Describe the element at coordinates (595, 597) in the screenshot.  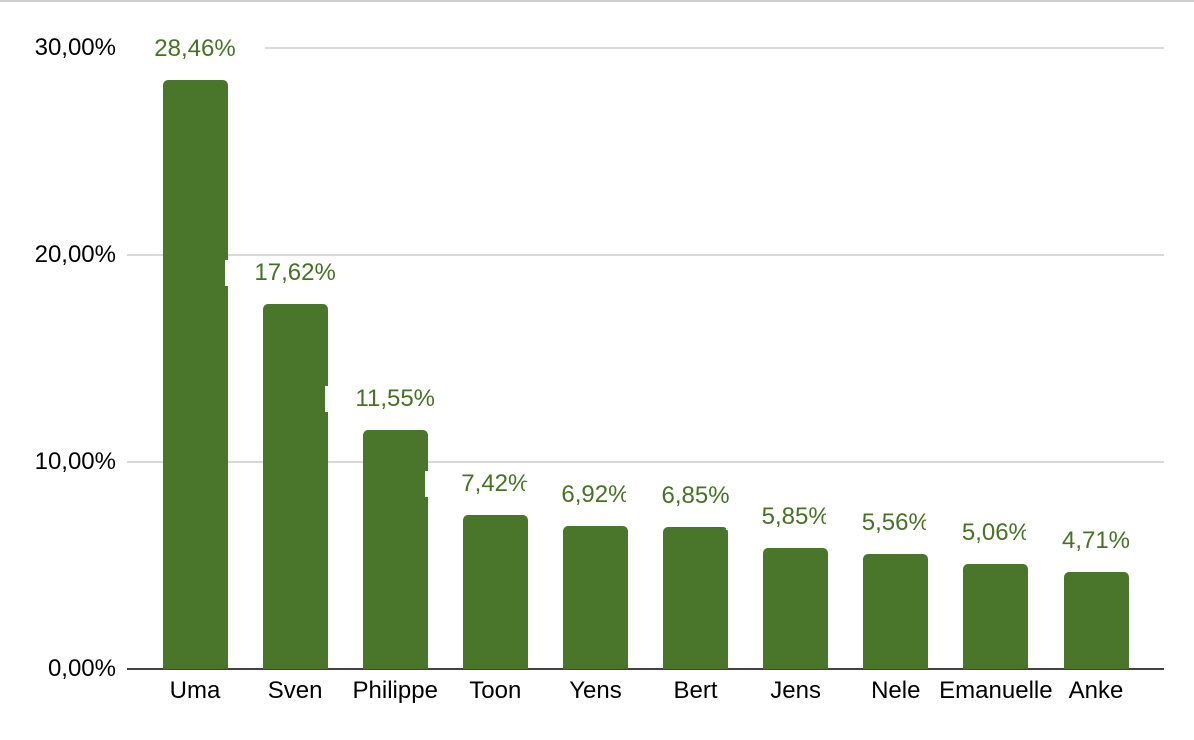
I see `bar-yens` at that location.